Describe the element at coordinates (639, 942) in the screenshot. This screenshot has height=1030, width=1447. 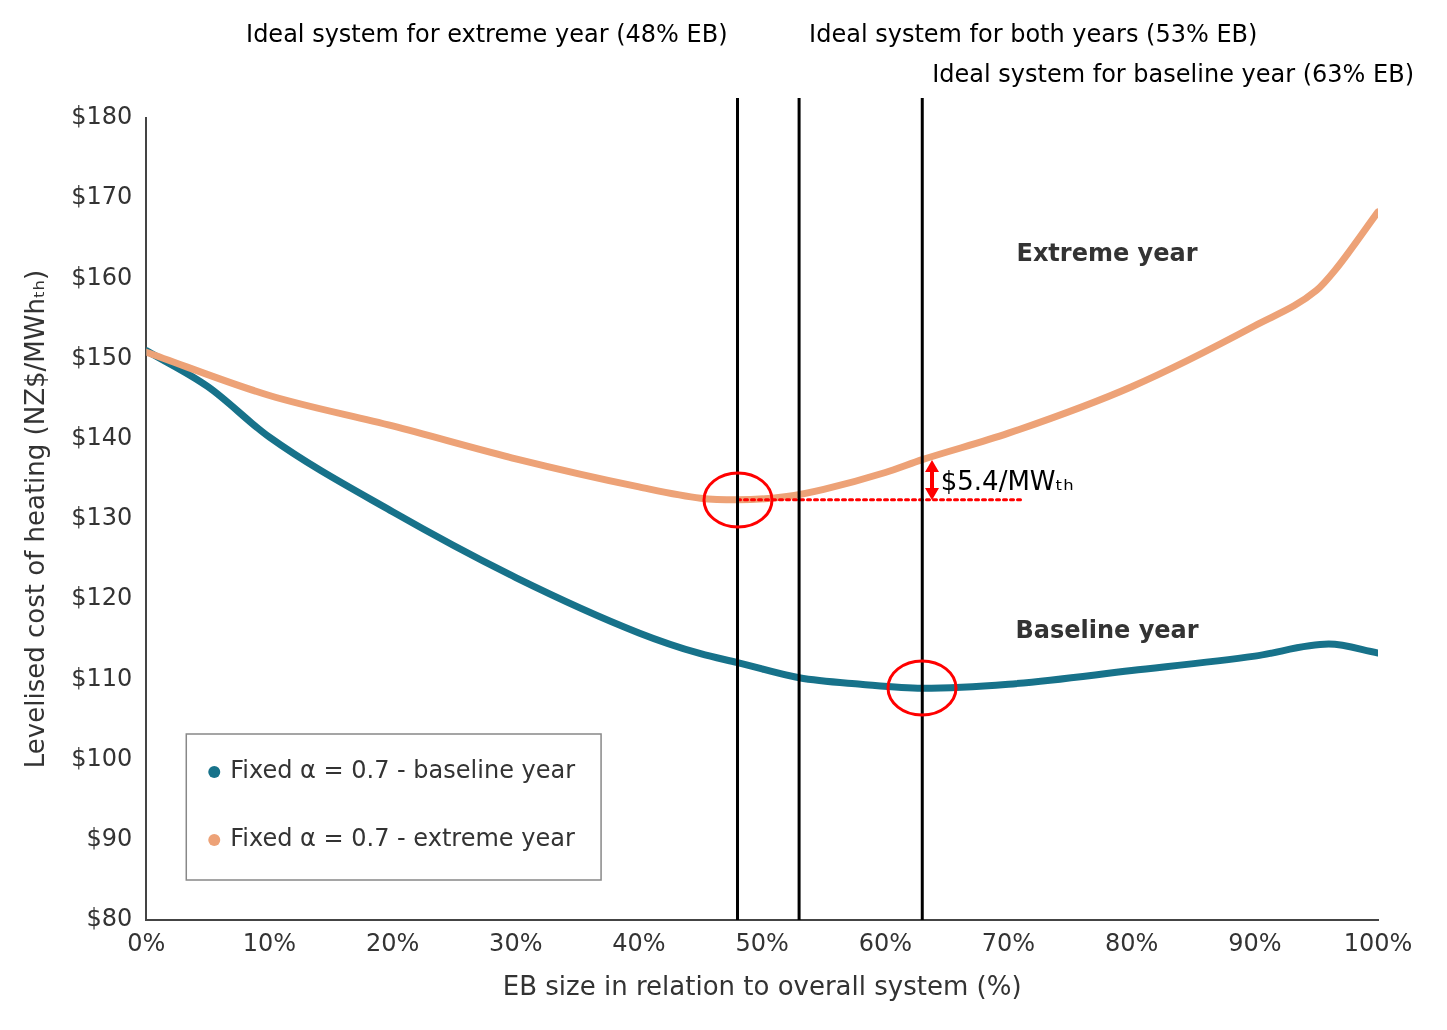
I see `x-tick-label: 40%` at that location.